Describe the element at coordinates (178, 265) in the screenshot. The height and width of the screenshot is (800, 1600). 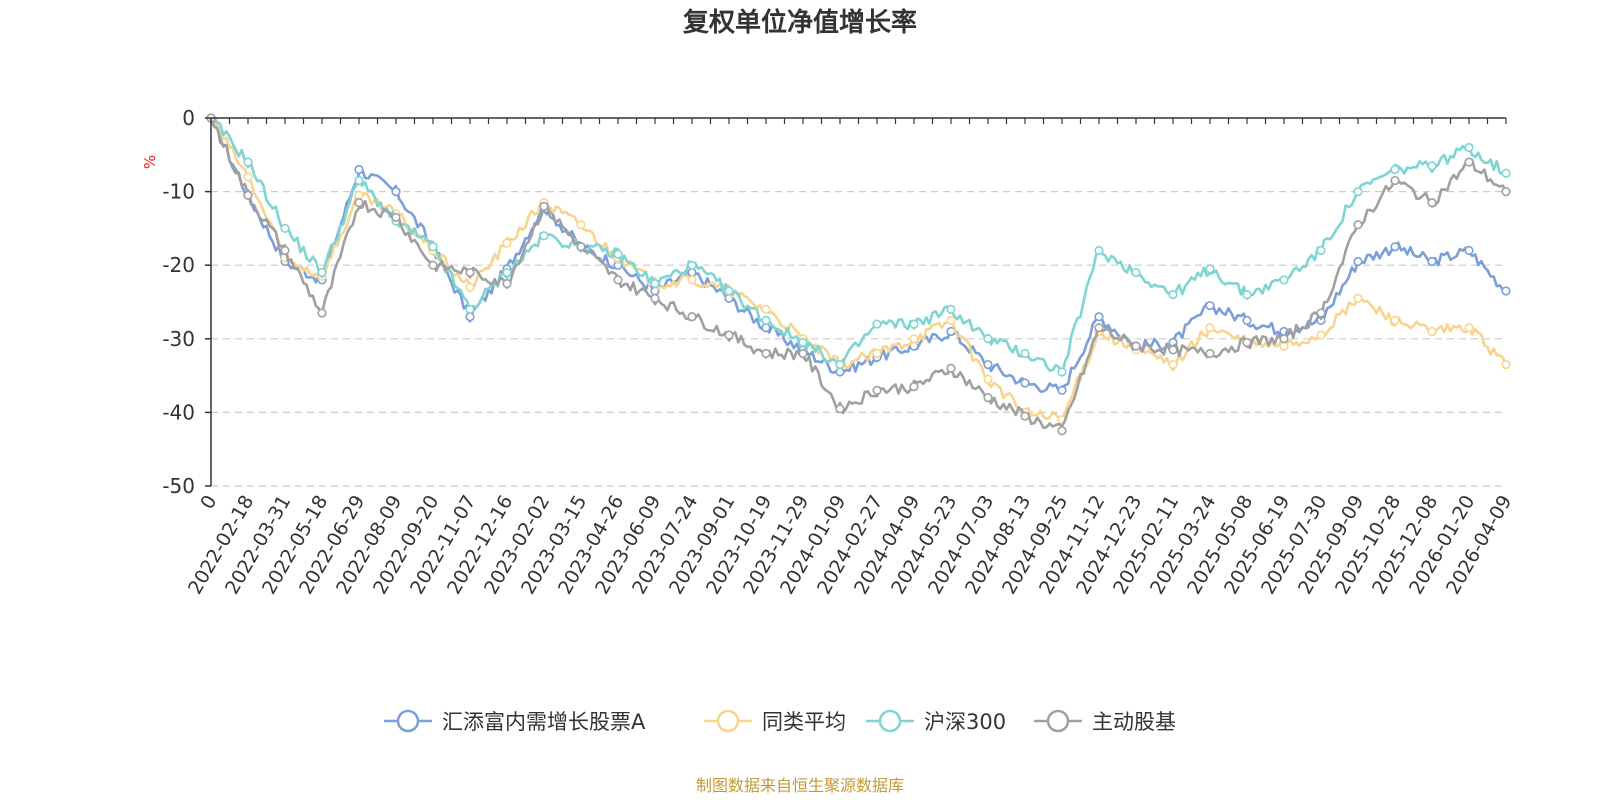
I see `y-tick-label: -20` at that location.